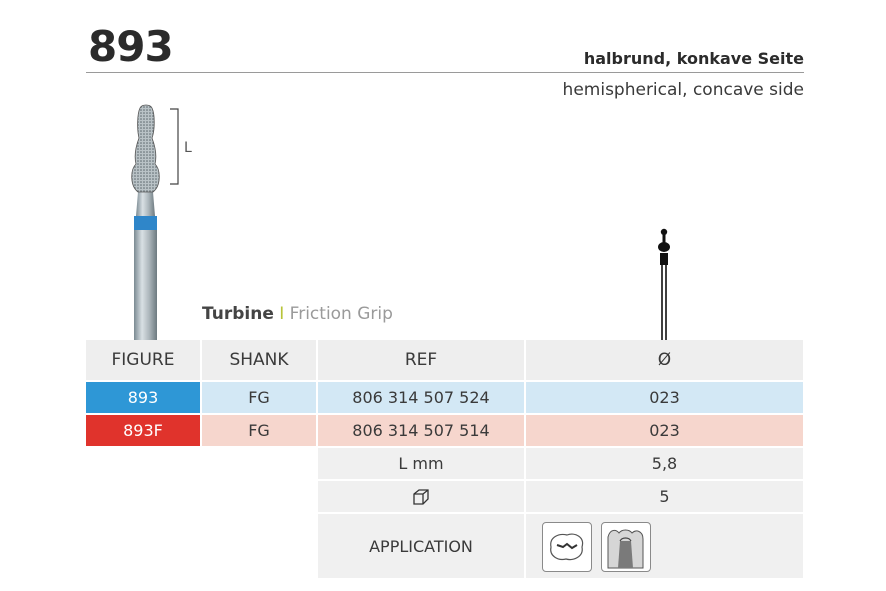 This screenshot has width=886, height=591. What do you see at coordinates (664, 463) in the screenshot?
I see `length-value: 5,8` at bounding box center [664, 463].